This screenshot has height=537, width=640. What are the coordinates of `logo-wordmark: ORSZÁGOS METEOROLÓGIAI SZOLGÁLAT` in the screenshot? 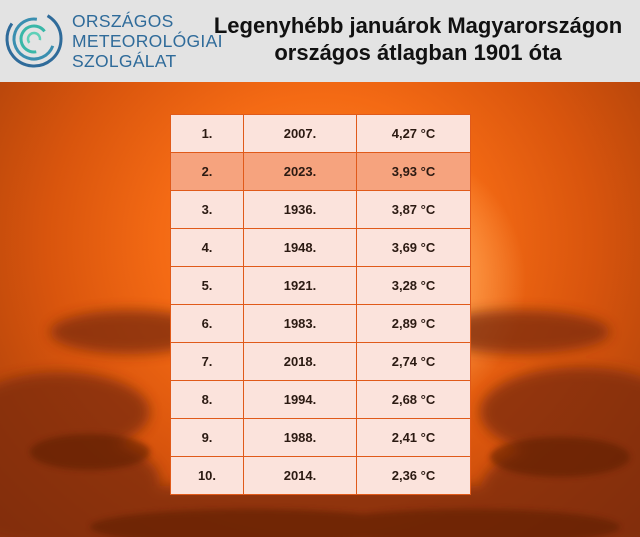 It's located at (147, 41).